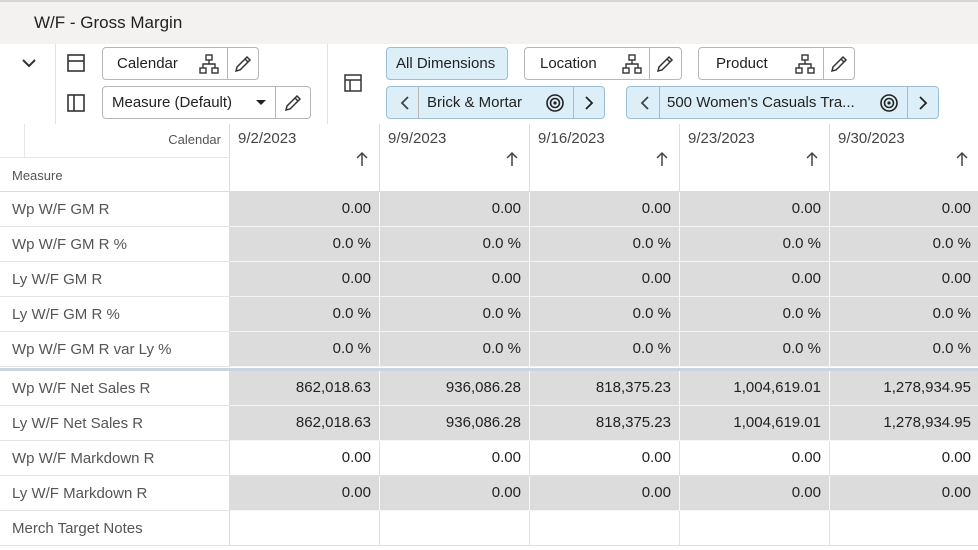  I want to click on row-measure-label: Wp W/F Net Sales R, so click(115, 388).